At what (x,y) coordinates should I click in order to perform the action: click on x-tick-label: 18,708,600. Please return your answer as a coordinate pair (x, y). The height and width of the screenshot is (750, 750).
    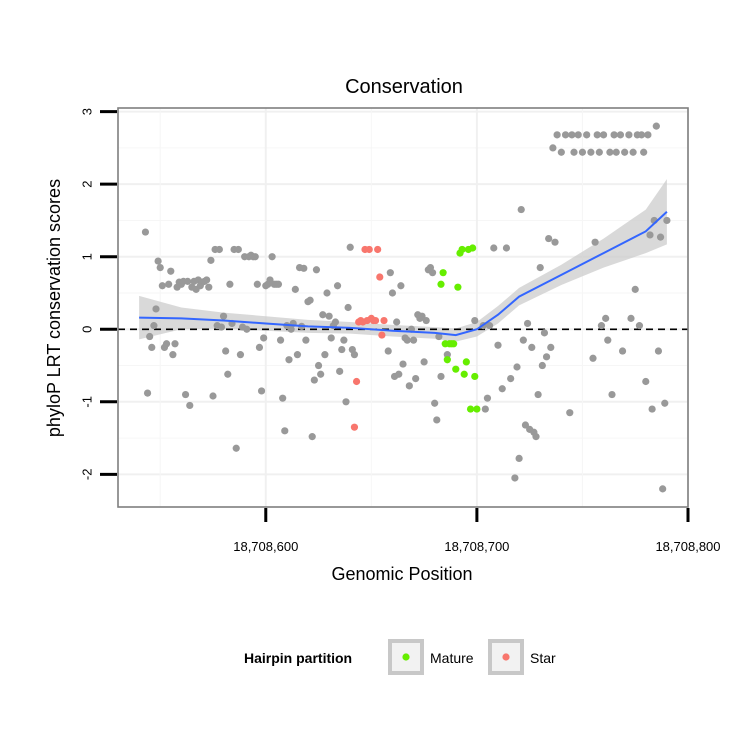
    Looking at the image, I should click on (265, 546).